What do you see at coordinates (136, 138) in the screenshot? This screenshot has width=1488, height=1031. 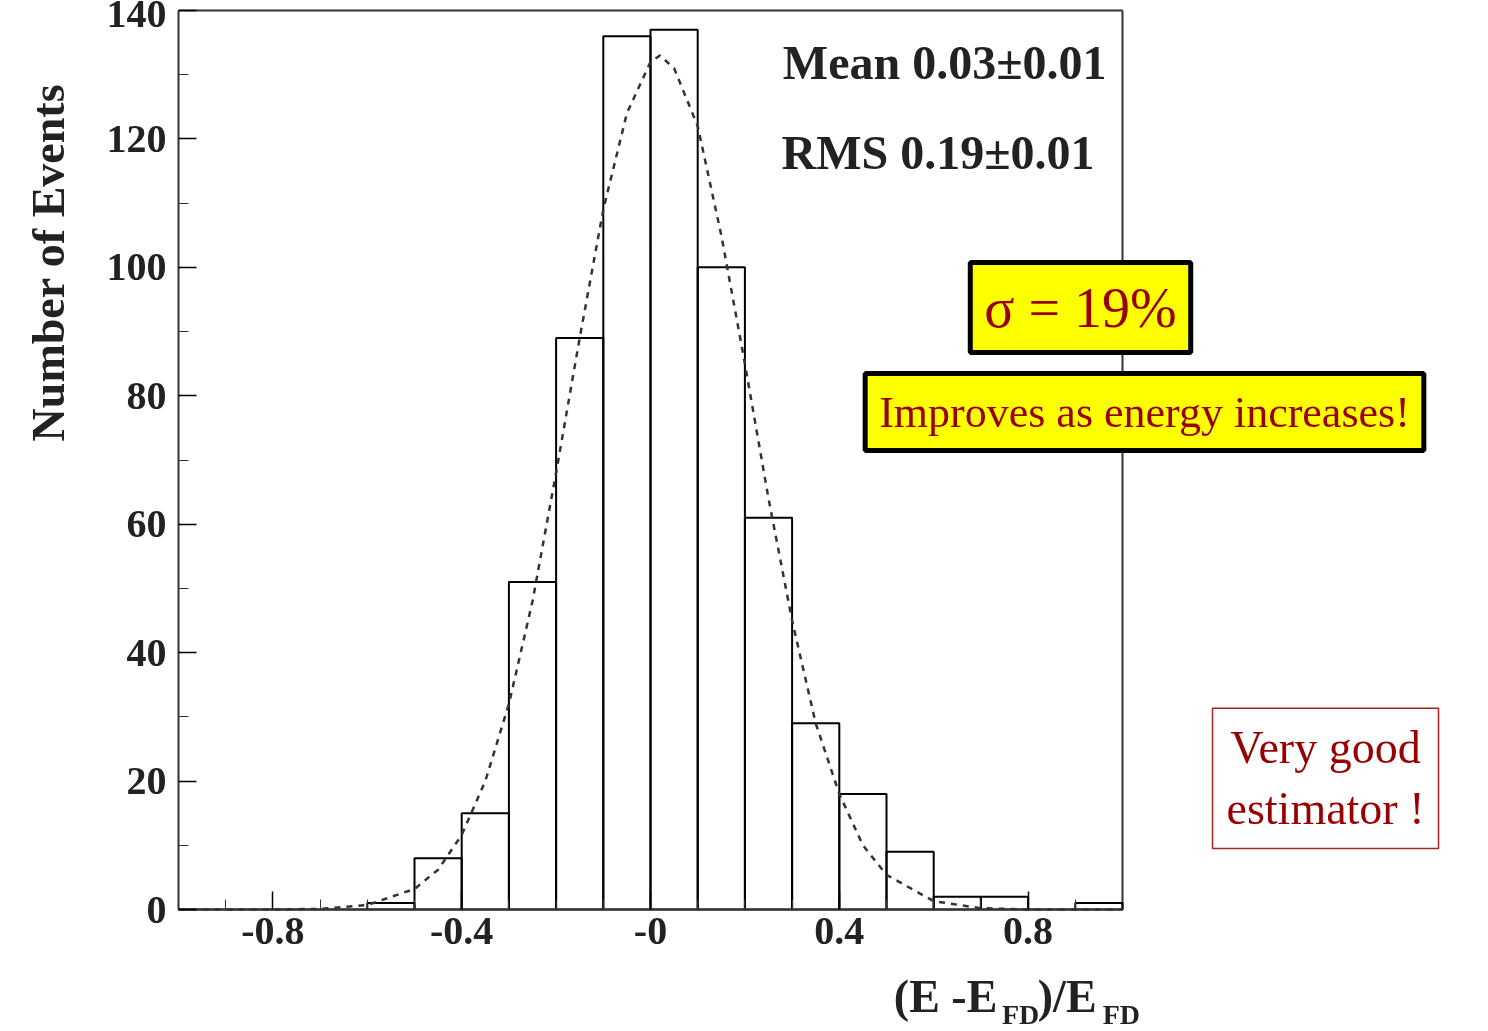 I see `y-tick-label: 120` at bounding box center [136, 138].